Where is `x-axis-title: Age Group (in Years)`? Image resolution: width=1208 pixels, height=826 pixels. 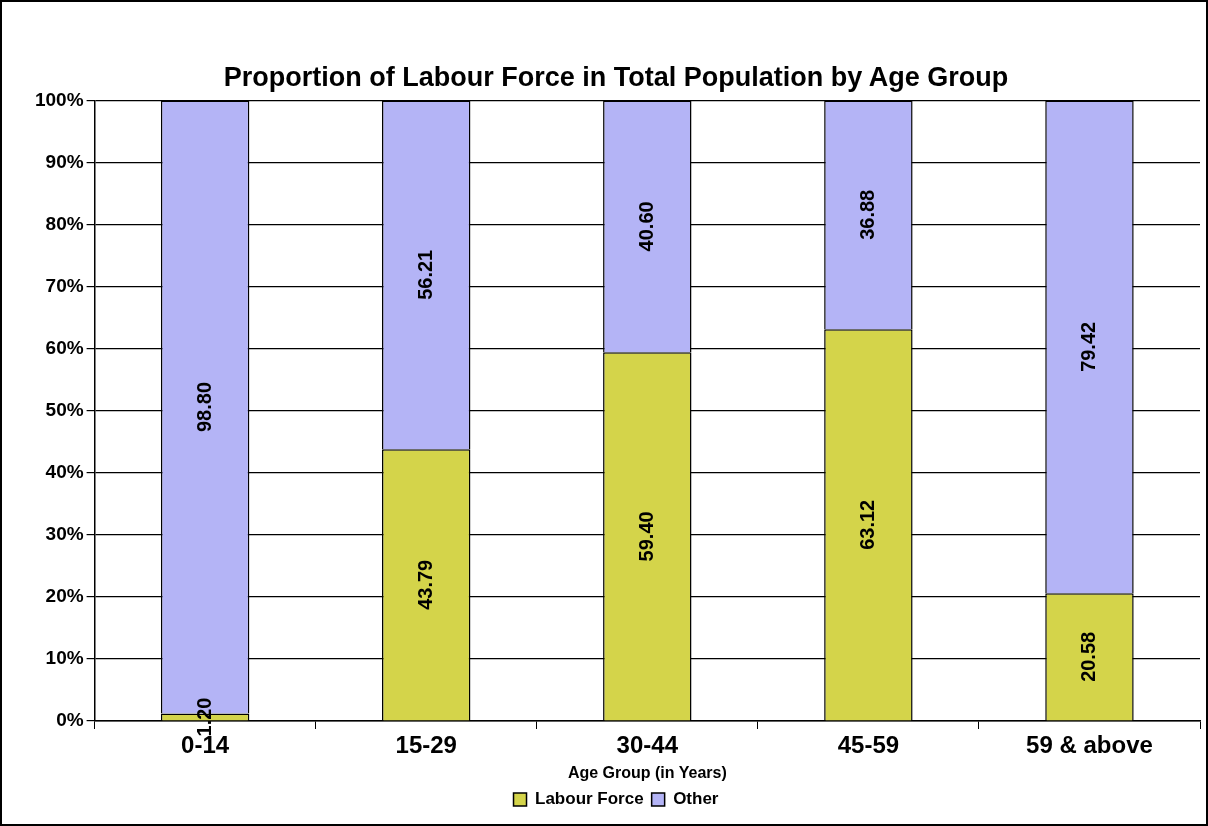 x-axis-title: Age Group (in Years) is located at coordinates (647, 772).